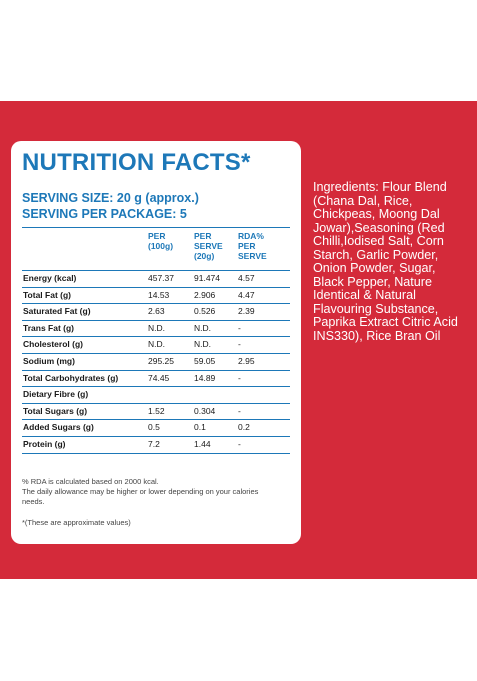 This screenshot has height=681, width=477. What do you see at coordinates (205, 311) in the screenshot?
I see `value-per-serve: 0.526` at bounding box center [205, 311].